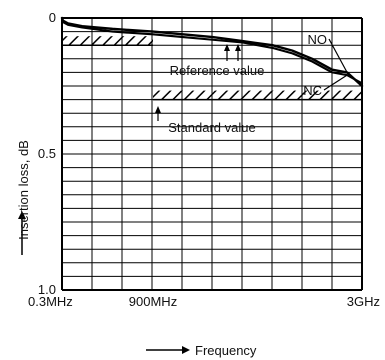 The height and width of the screenshot is (360, 385). What do you see at coordinates (22, 215) in the screenshot?
I see `y-axis-arrow-icon` at bounding box center [22, 215].